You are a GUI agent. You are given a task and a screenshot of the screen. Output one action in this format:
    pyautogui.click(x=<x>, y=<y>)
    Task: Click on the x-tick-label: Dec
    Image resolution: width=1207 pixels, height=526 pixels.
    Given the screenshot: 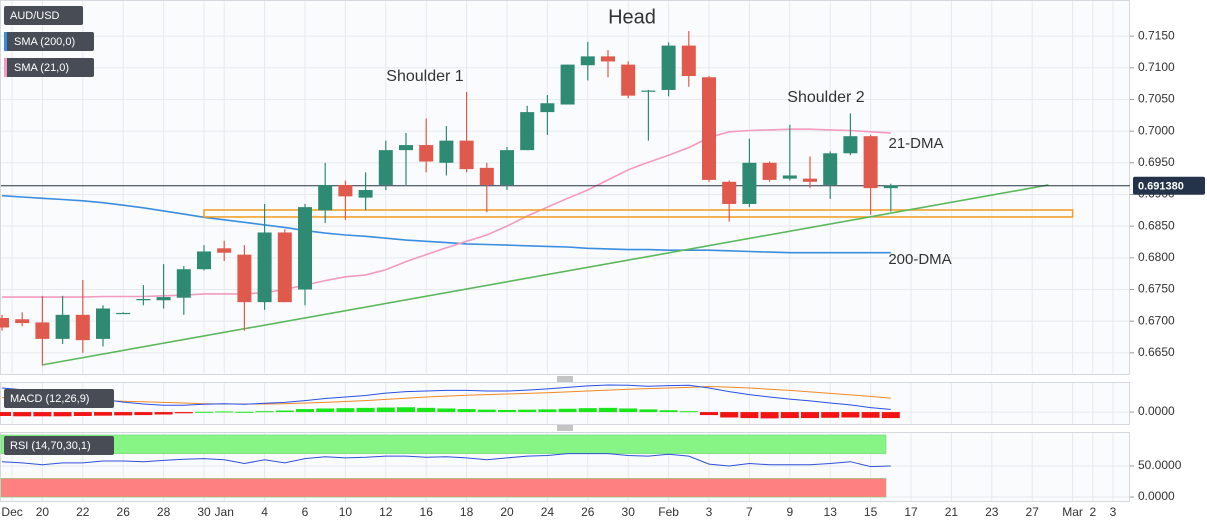 What is the action you would take?
    pyautogui.click(x=11, y=512)
    